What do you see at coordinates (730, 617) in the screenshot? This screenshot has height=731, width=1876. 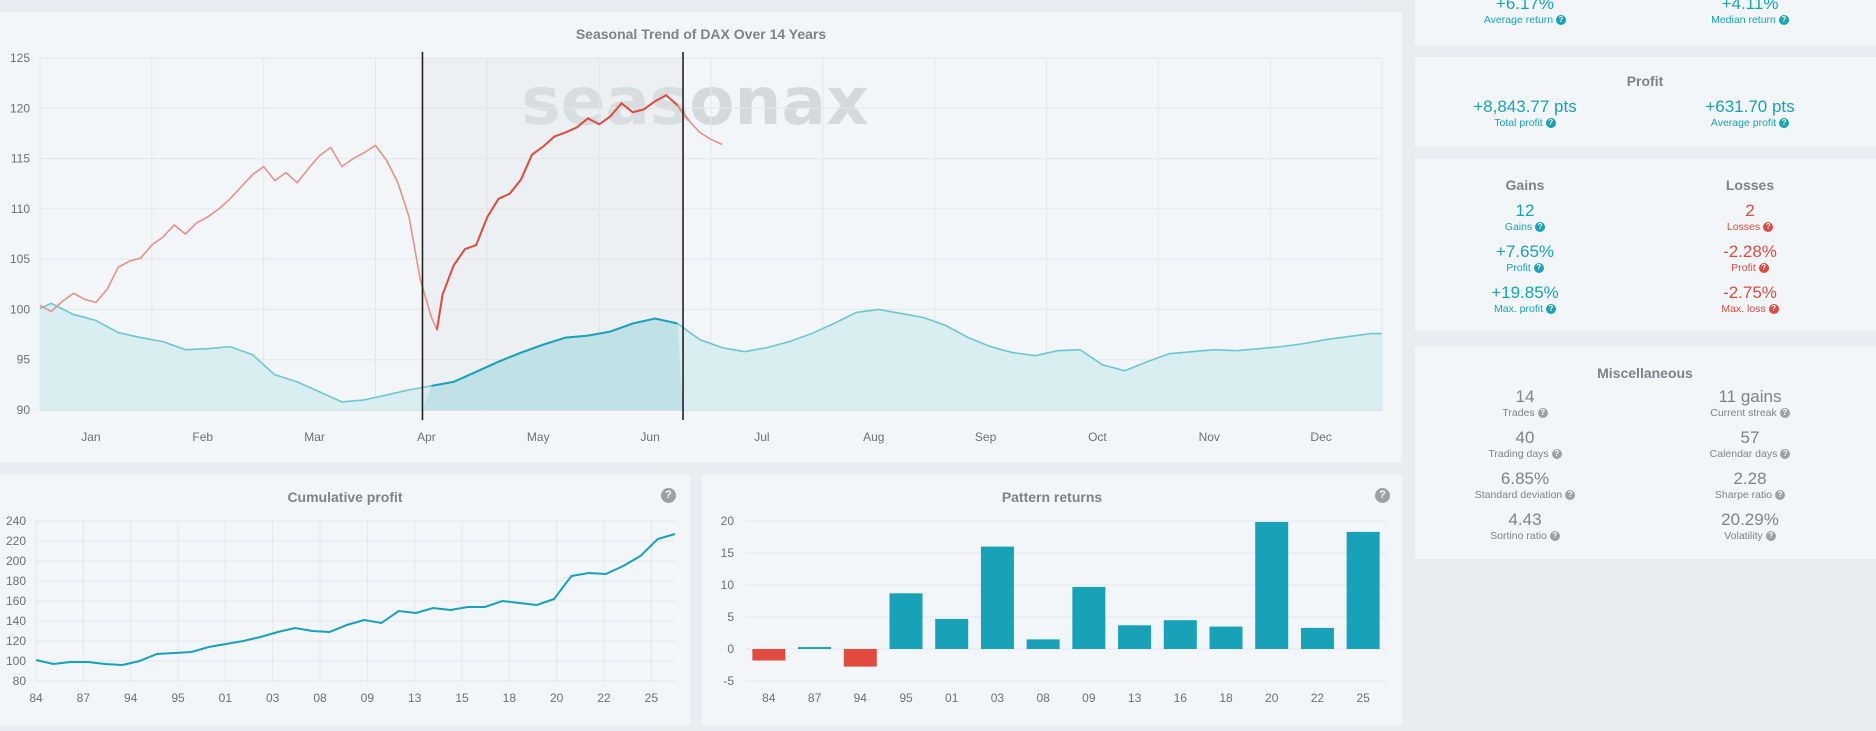 I see `y-tick-label: 5` at bounding box center [730, 617].